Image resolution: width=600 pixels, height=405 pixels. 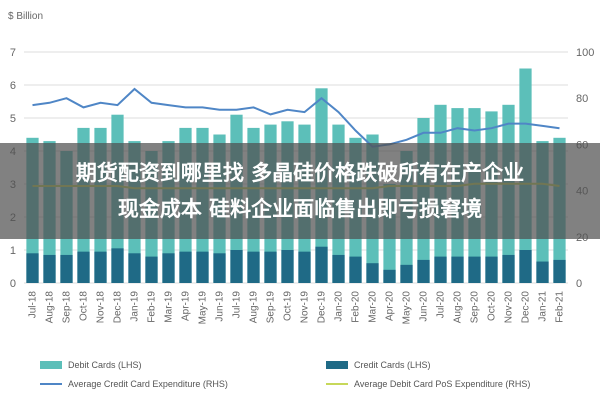 I want to click on x-tick-label: Jan-21, so click(x=543, y=306).